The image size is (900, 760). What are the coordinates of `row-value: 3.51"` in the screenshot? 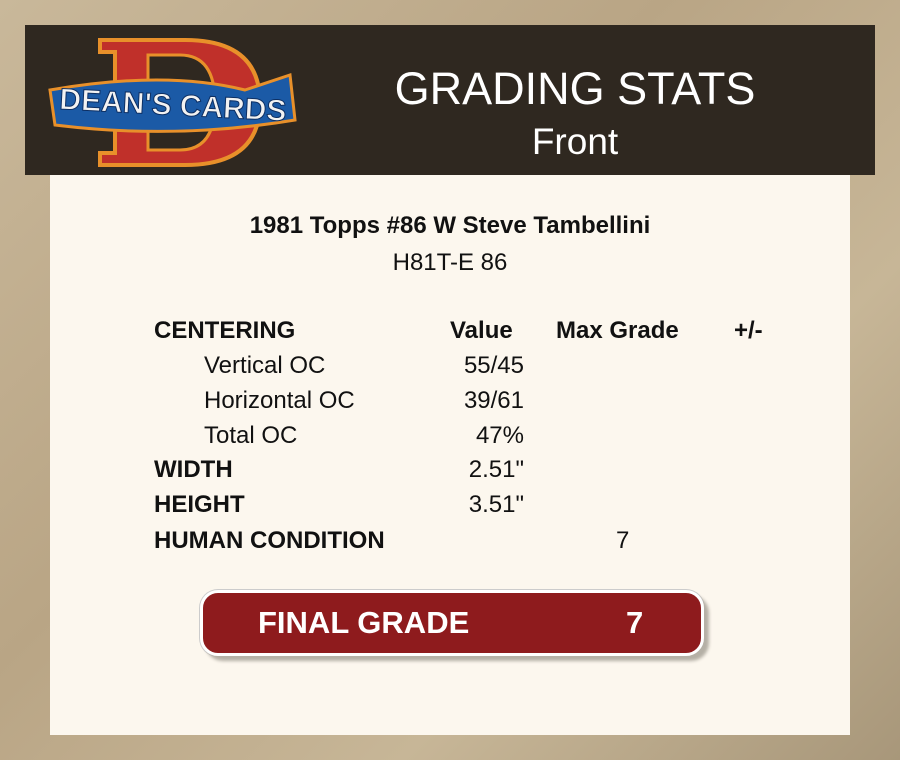 It's located at (496, 504).